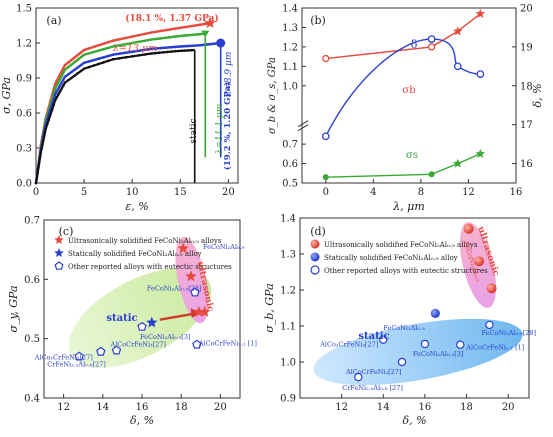 This screenshot has width=553, height=437. What do you see at coordinates (290, 28) in the screenshot?
I see `y-tick-label: 1.3` at bounding box center [290, 28].